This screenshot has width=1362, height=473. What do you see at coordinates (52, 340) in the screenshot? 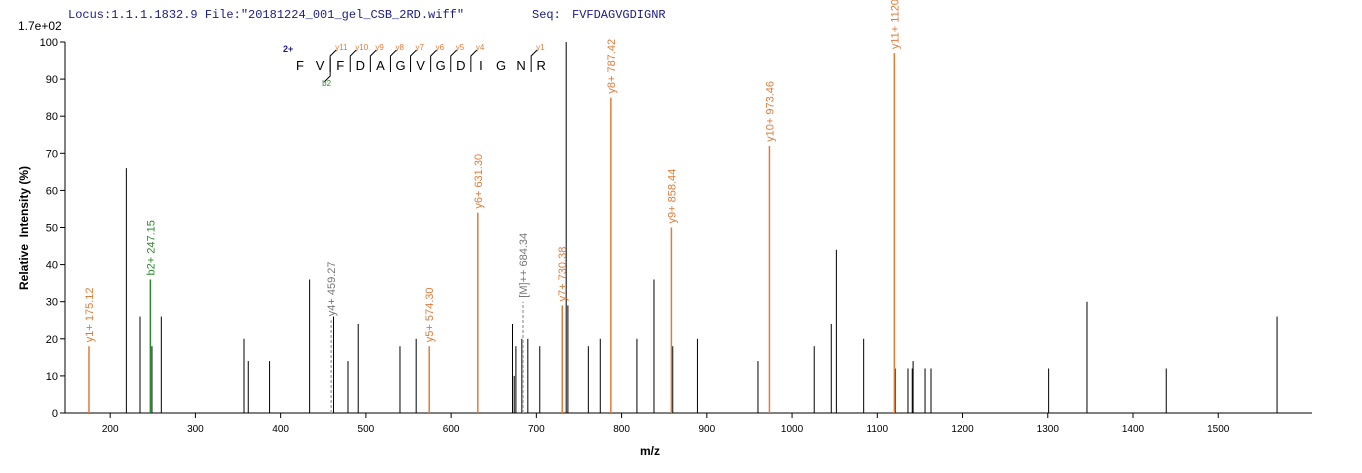
I see `y-tick-label: 20` at bounding box center [52, 340].